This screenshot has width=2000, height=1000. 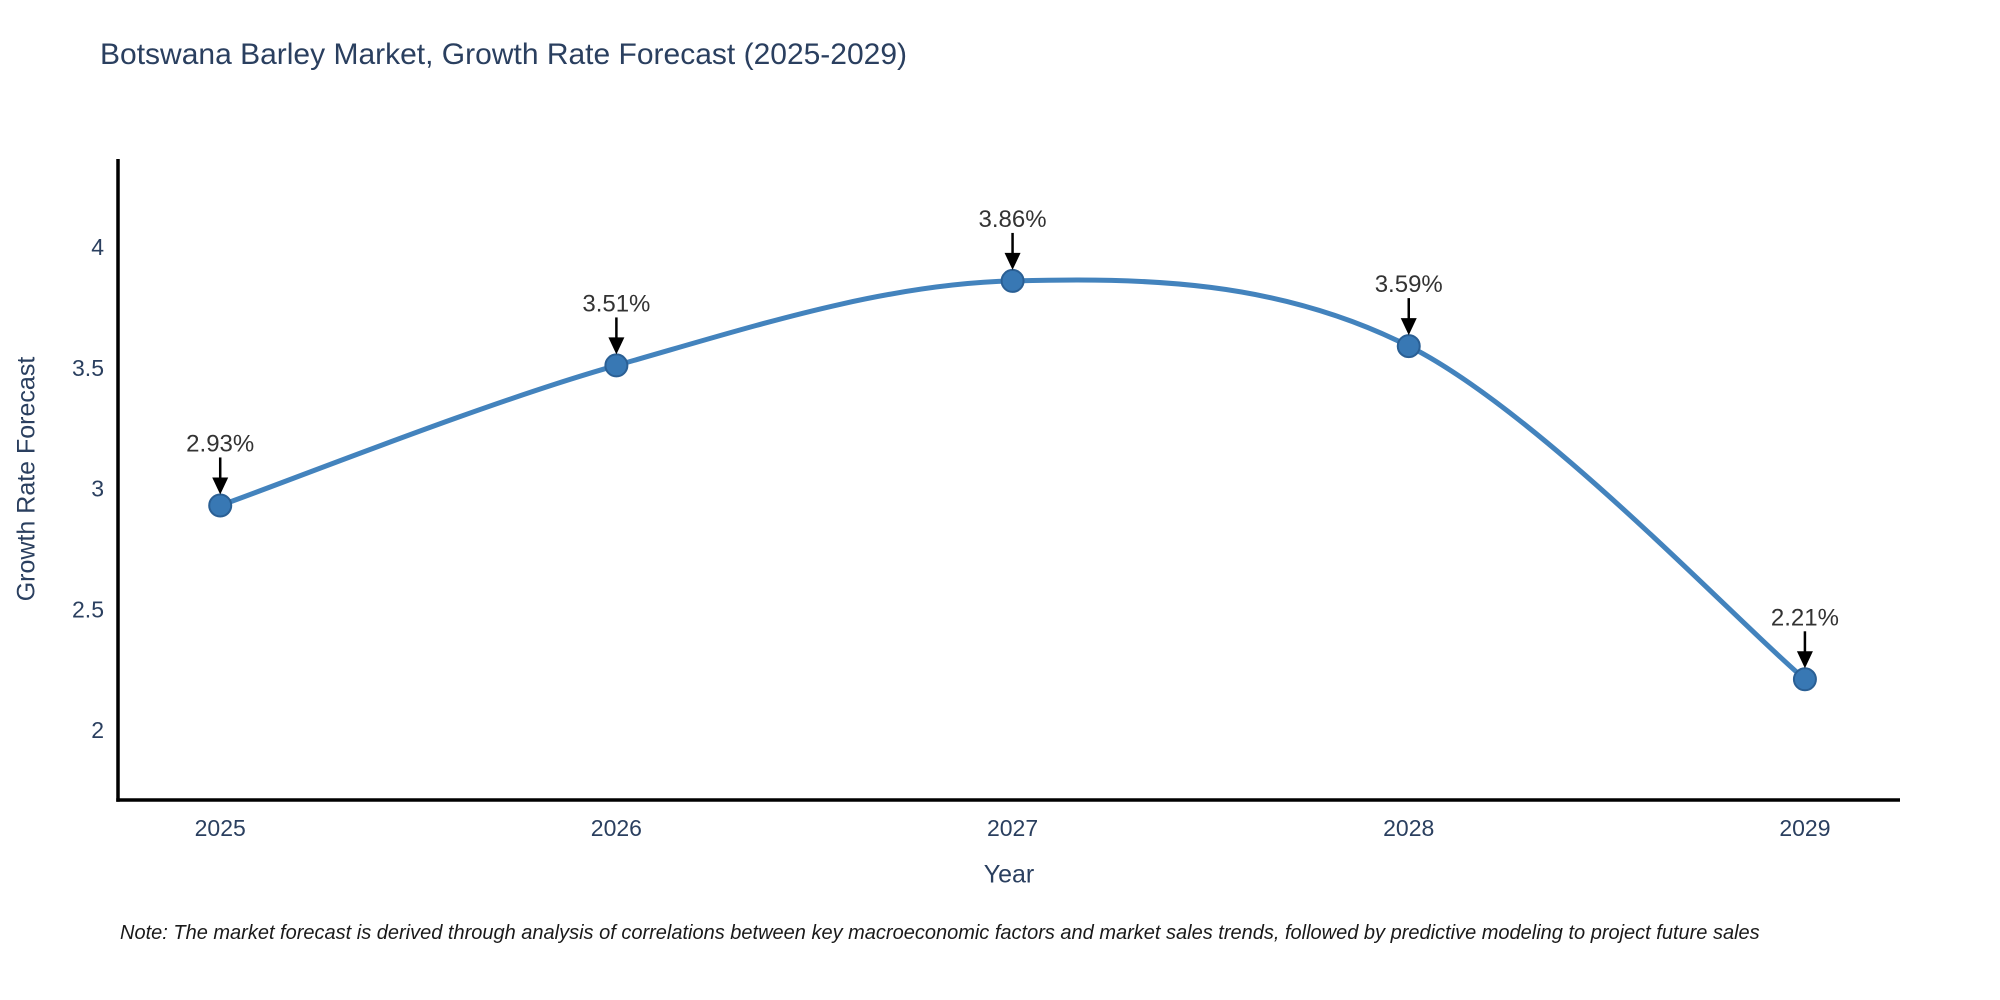 I want to click on annotation-label: 2.21%, so click(x=1805, y=617).